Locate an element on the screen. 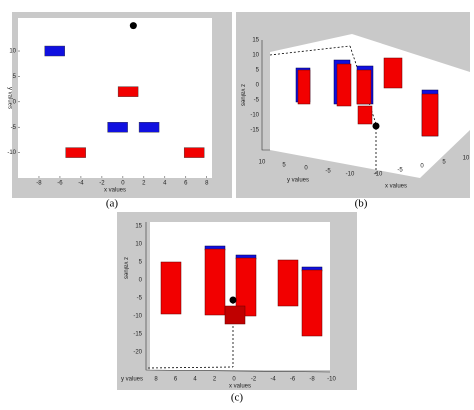 The image size is (474, 410). caption: (b) is located at coordinates (361, 204).